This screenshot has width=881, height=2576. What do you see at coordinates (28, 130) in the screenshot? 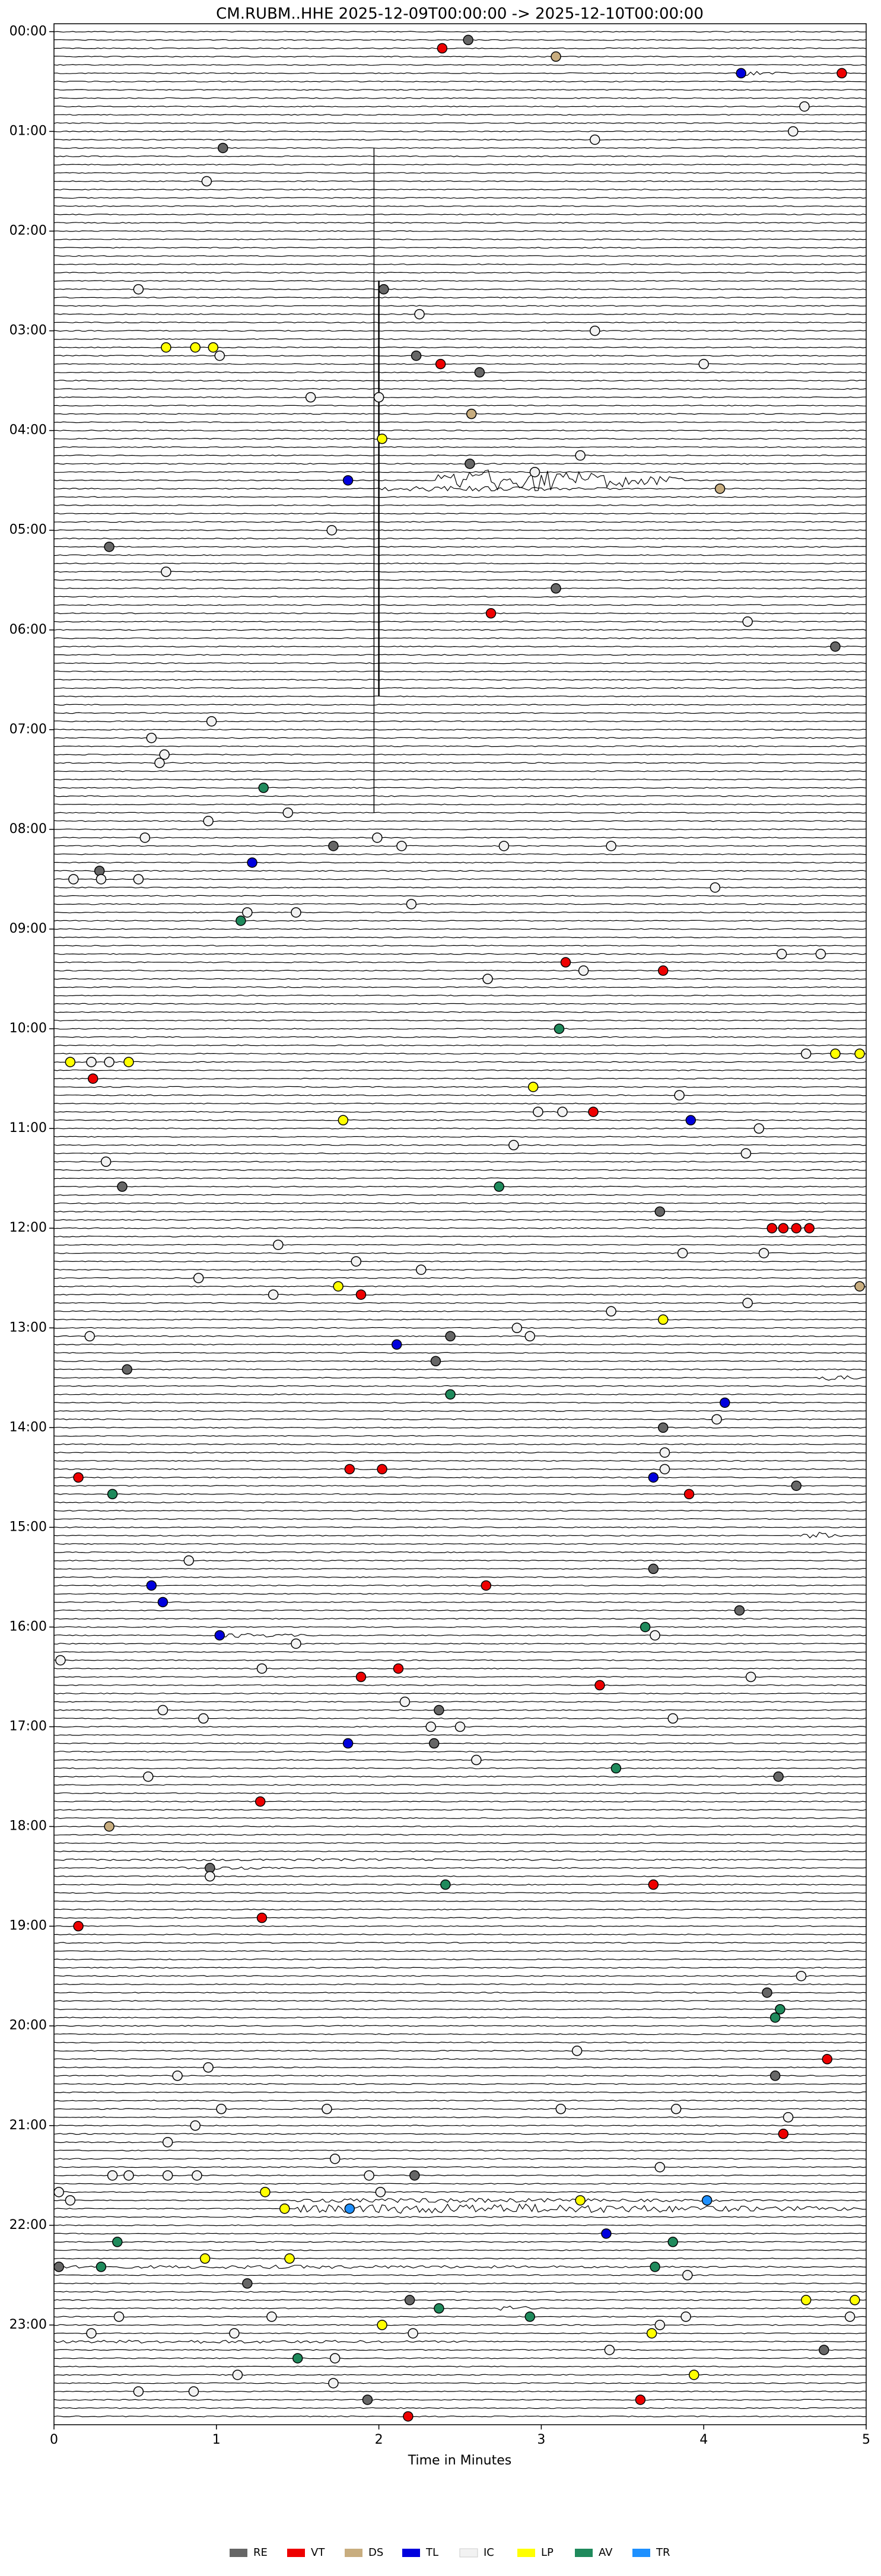
I see `y-tick-label: 01:00` at bounding box center [28, 130].